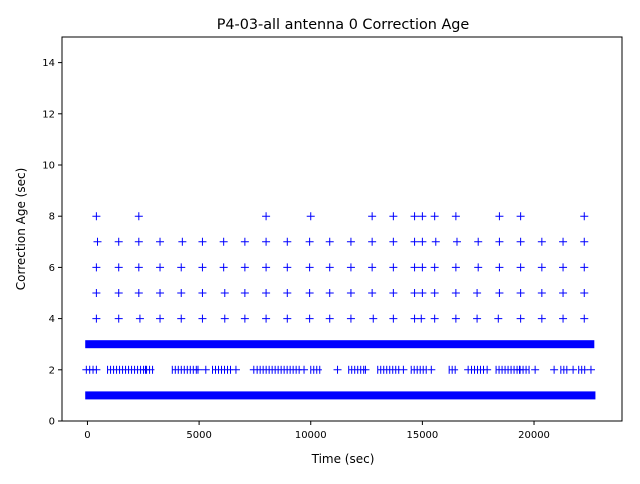 This screenshot has width=640, height=484. I want to click on y-tick-label: 2, so click(52, 370).